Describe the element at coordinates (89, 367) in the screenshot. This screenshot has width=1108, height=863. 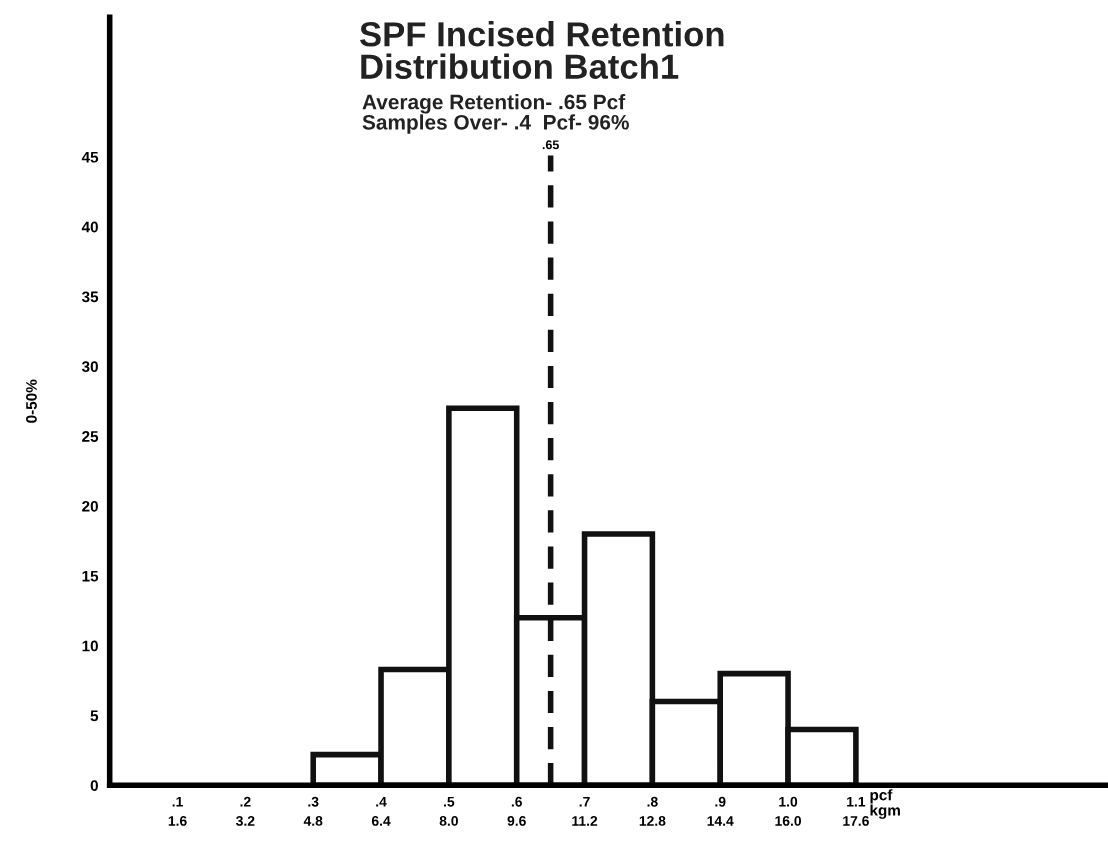
I see `y-tick-label: 30` at that location.